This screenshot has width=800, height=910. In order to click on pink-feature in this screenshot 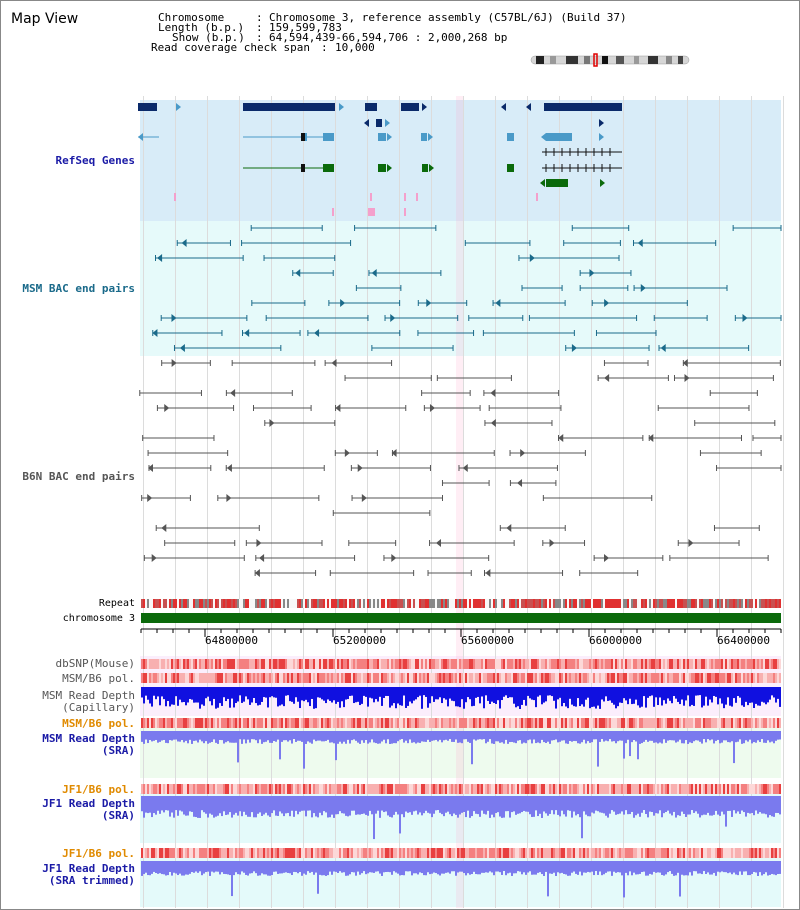, I will do `click(374, 212)`.